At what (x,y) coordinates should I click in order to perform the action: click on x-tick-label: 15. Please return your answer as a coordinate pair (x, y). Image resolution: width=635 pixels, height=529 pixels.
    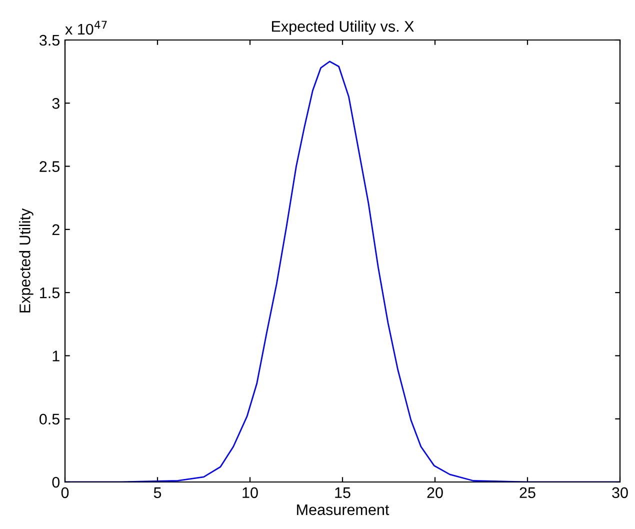
    Looking at the image, I should click on (342, 492).